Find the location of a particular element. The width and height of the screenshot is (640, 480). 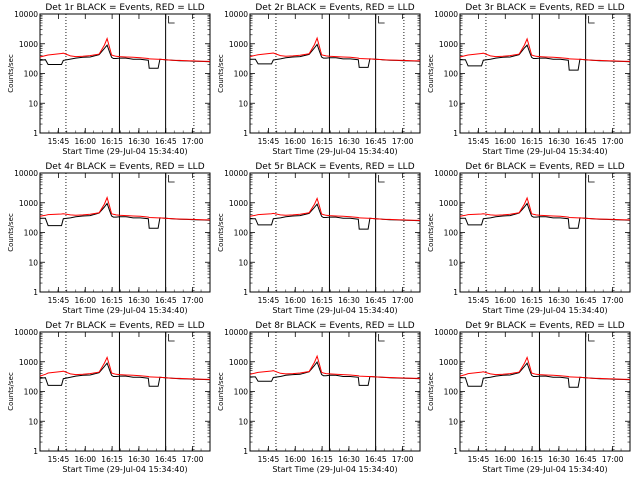

panel-title: Det 4r BLACK = Events, RED = LLD is located at coordinates (124, 167).